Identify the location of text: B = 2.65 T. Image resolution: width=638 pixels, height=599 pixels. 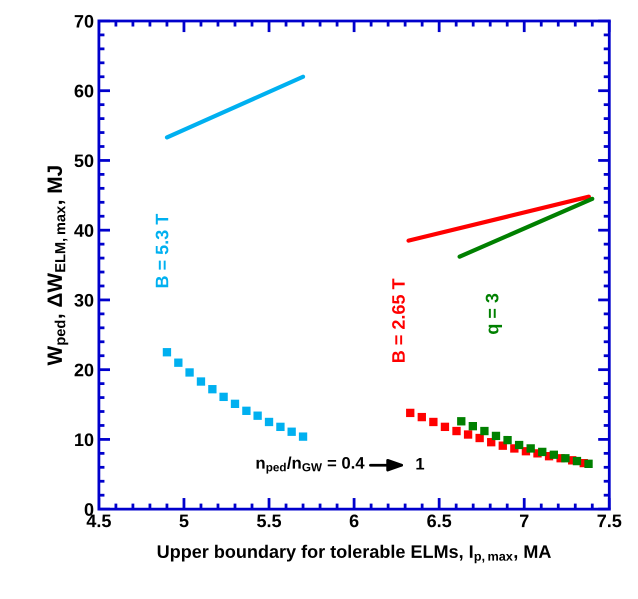
(398, 320).